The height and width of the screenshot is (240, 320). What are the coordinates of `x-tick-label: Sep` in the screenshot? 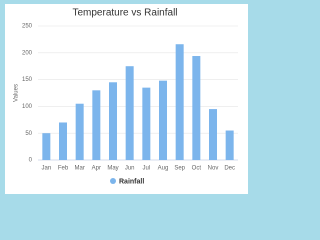 It's located at (179, 169).